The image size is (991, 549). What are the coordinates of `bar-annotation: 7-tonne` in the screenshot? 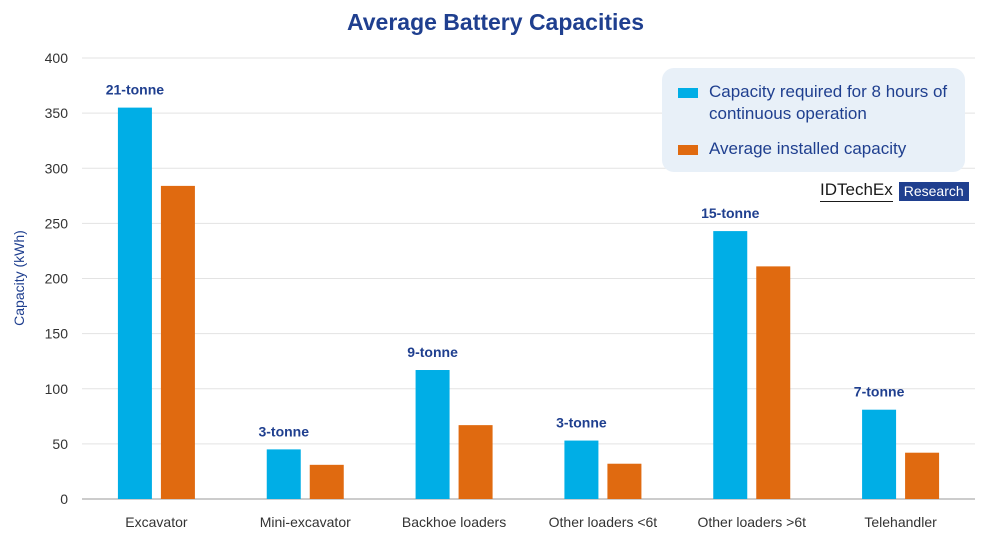 It's located at (879, 392).